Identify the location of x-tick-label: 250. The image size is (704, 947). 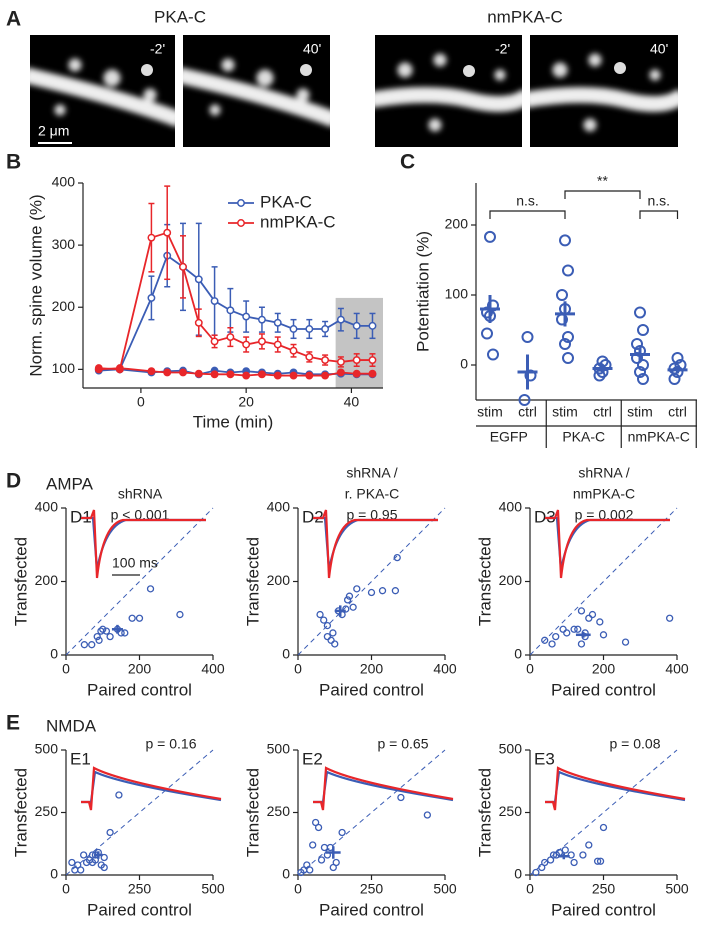
(372, 889).